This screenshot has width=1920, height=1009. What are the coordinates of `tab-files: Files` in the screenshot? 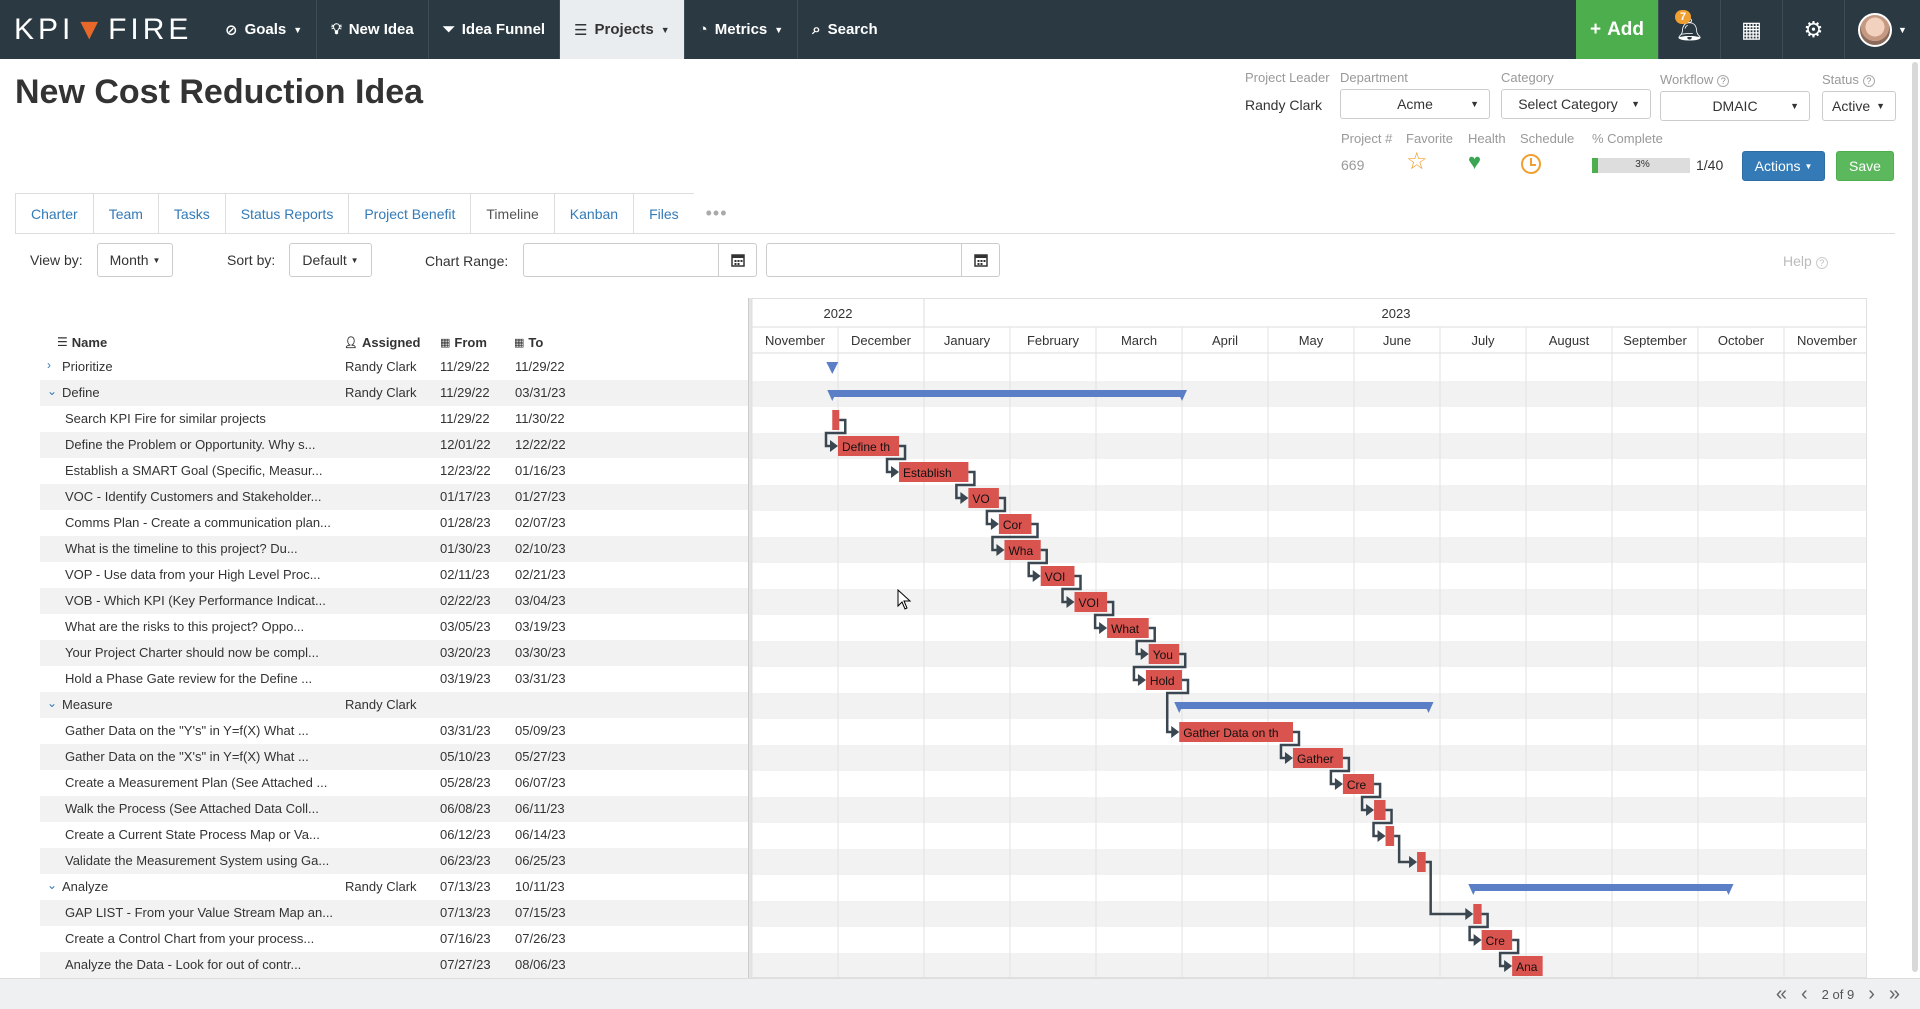 It's located at (663, 213).